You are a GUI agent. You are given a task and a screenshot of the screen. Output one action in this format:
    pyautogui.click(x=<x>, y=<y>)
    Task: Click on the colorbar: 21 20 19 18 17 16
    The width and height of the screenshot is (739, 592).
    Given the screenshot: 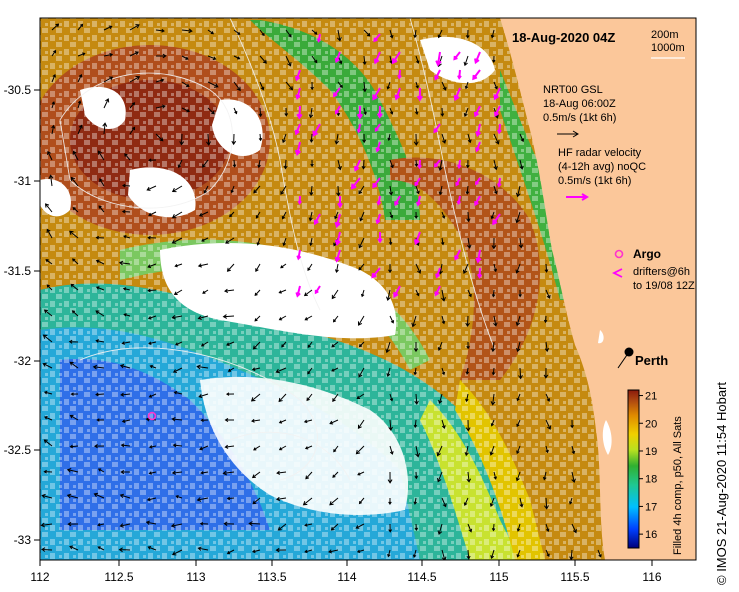 What is the action you would take?
    pyautogui.click(x=642, y=469)
    